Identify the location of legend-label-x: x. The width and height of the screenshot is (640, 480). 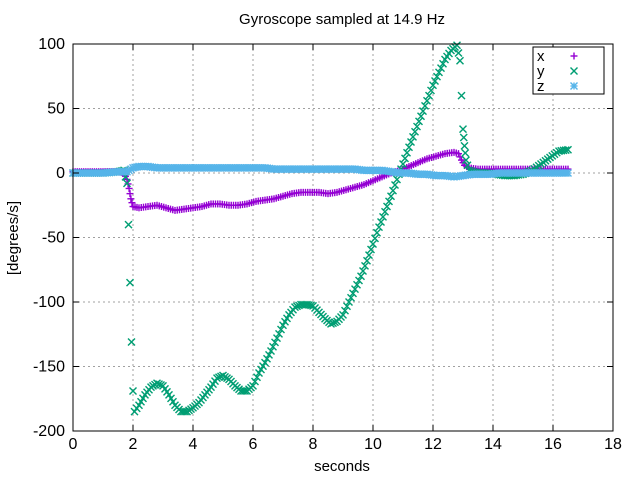
(541, 56).